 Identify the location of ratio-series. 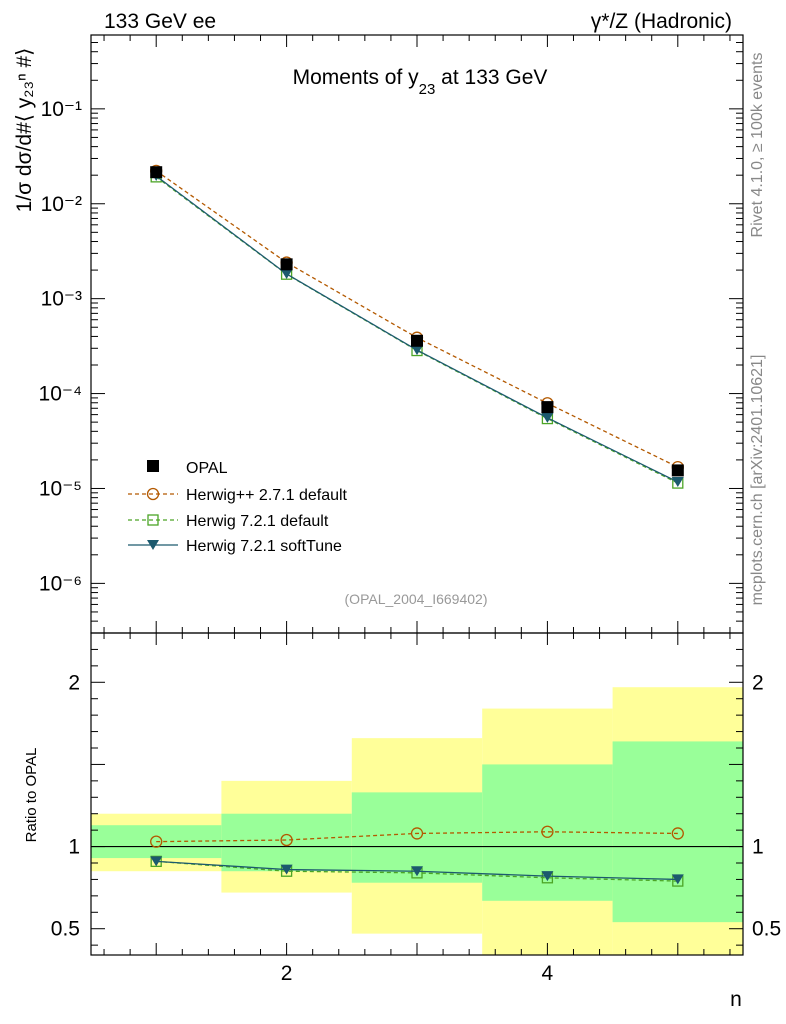
(417, 856).